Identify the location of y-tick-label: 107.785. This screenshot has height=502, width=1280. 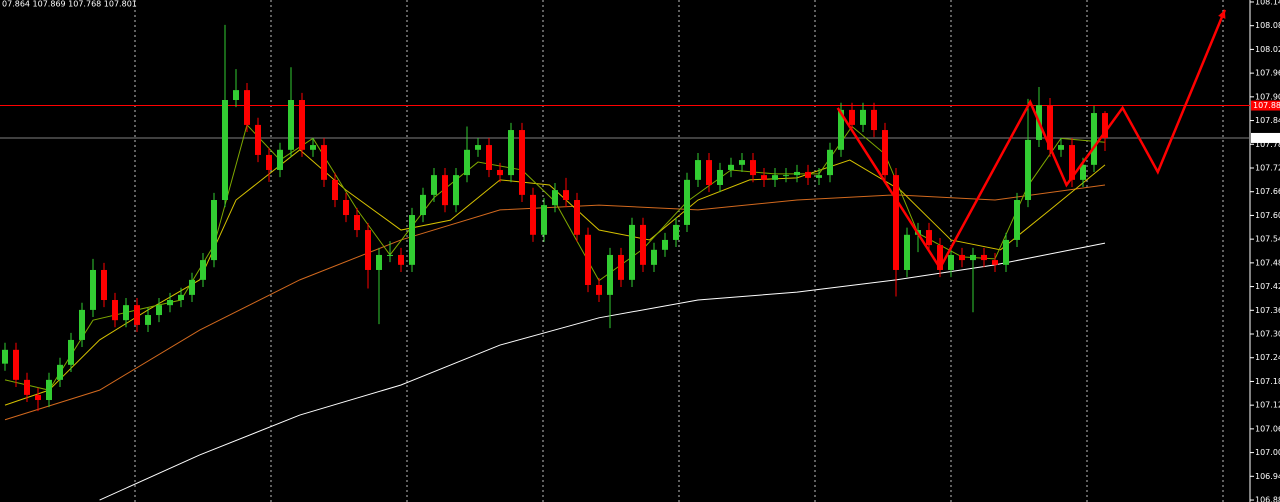
(1267, 144).